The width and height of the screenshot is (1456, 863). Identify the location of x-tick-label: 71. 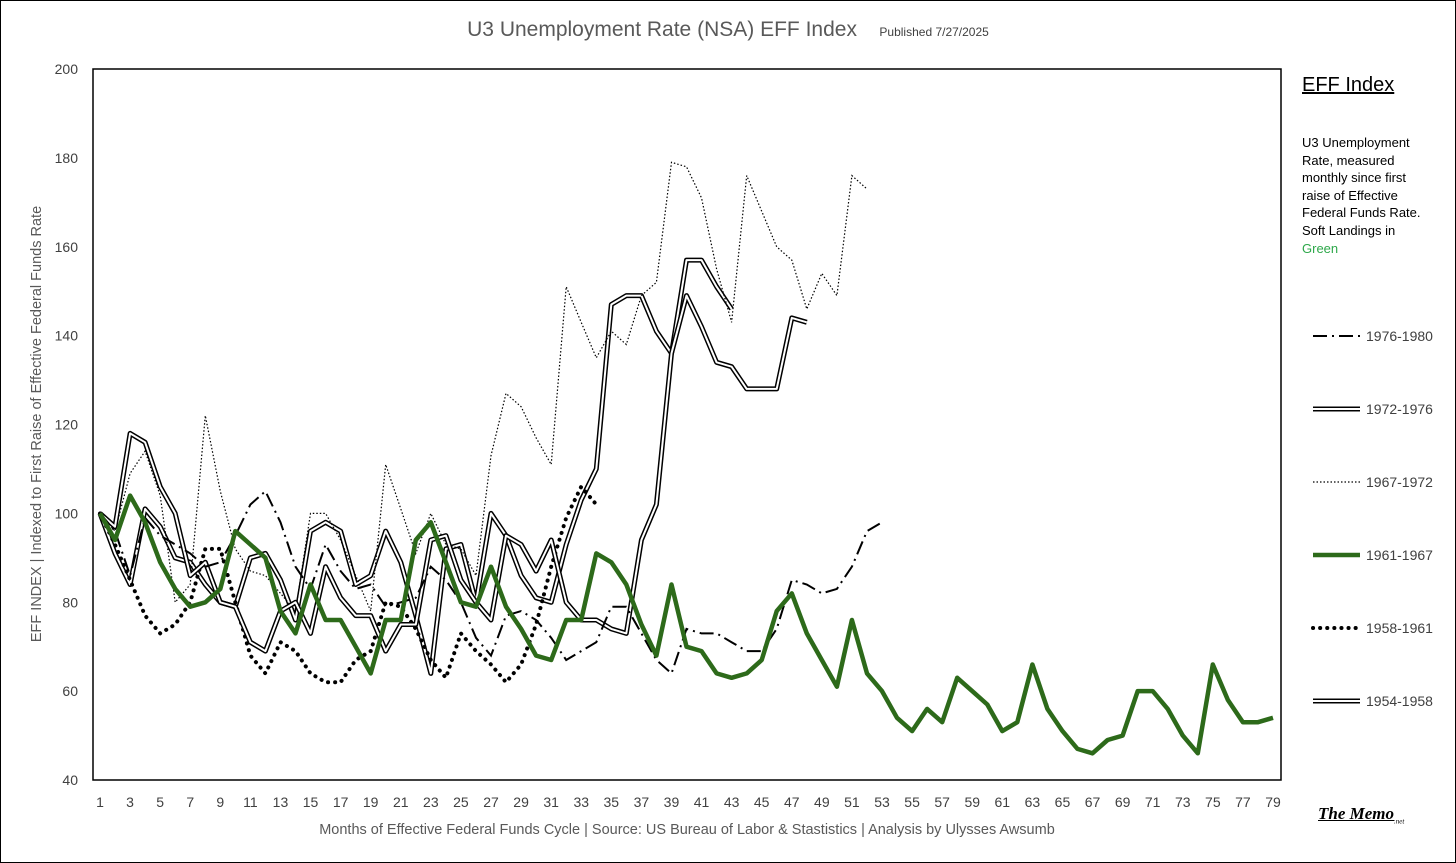
(1153, 802).